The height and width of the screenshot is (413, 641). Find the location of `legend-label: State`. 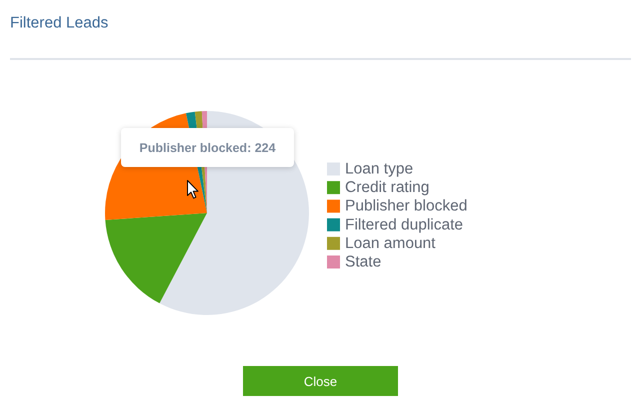

legend-label: State is located at coordinates (363, 262).